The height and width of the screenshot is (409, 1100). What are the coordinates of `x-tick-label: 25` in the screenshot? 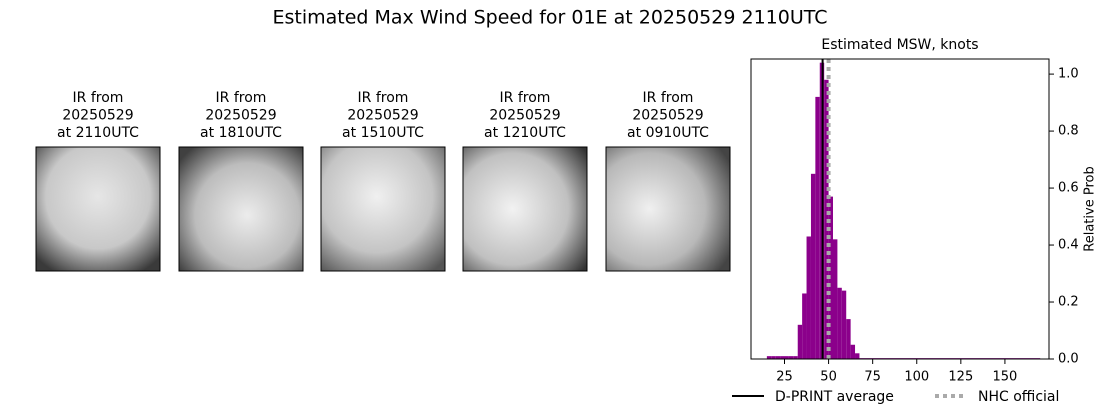 It's located at (784, 377).